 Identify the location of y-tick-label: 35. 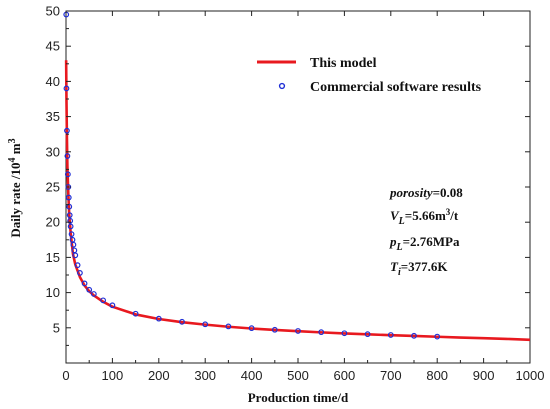
(53, 116).